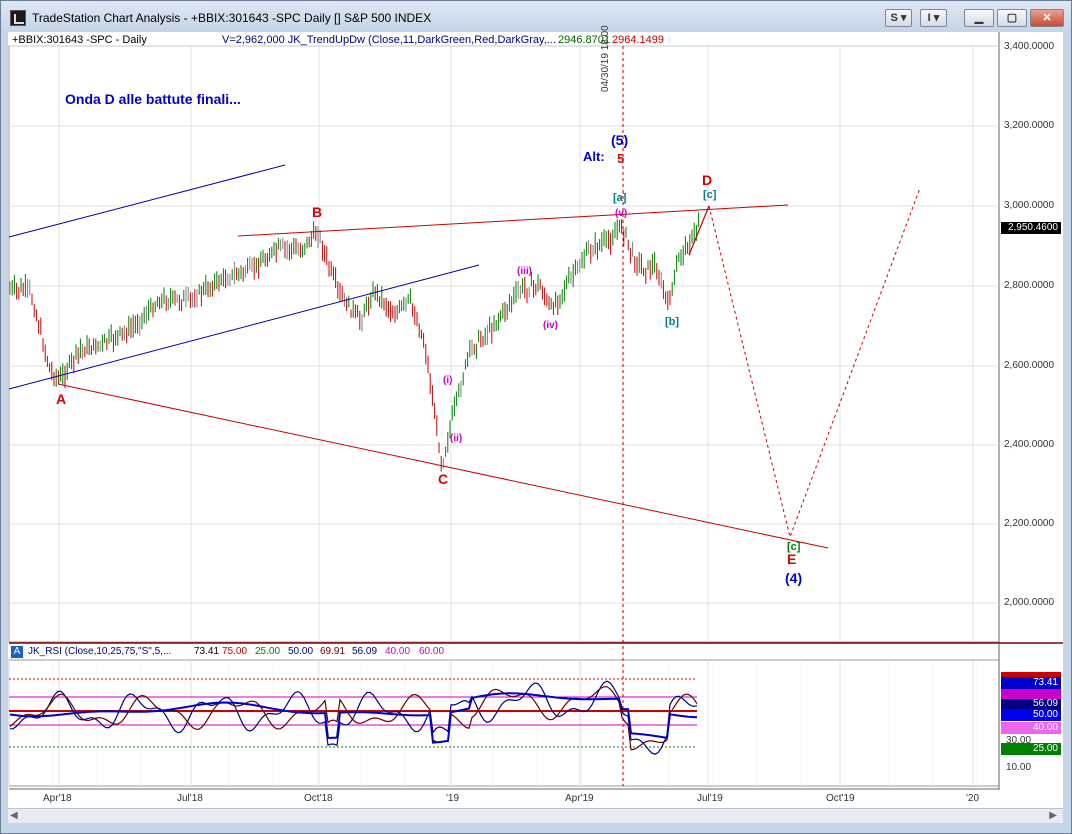 This screenshot has width=1072, height=834. I want to click on rsi-value: 40.00, so click(398, 651).